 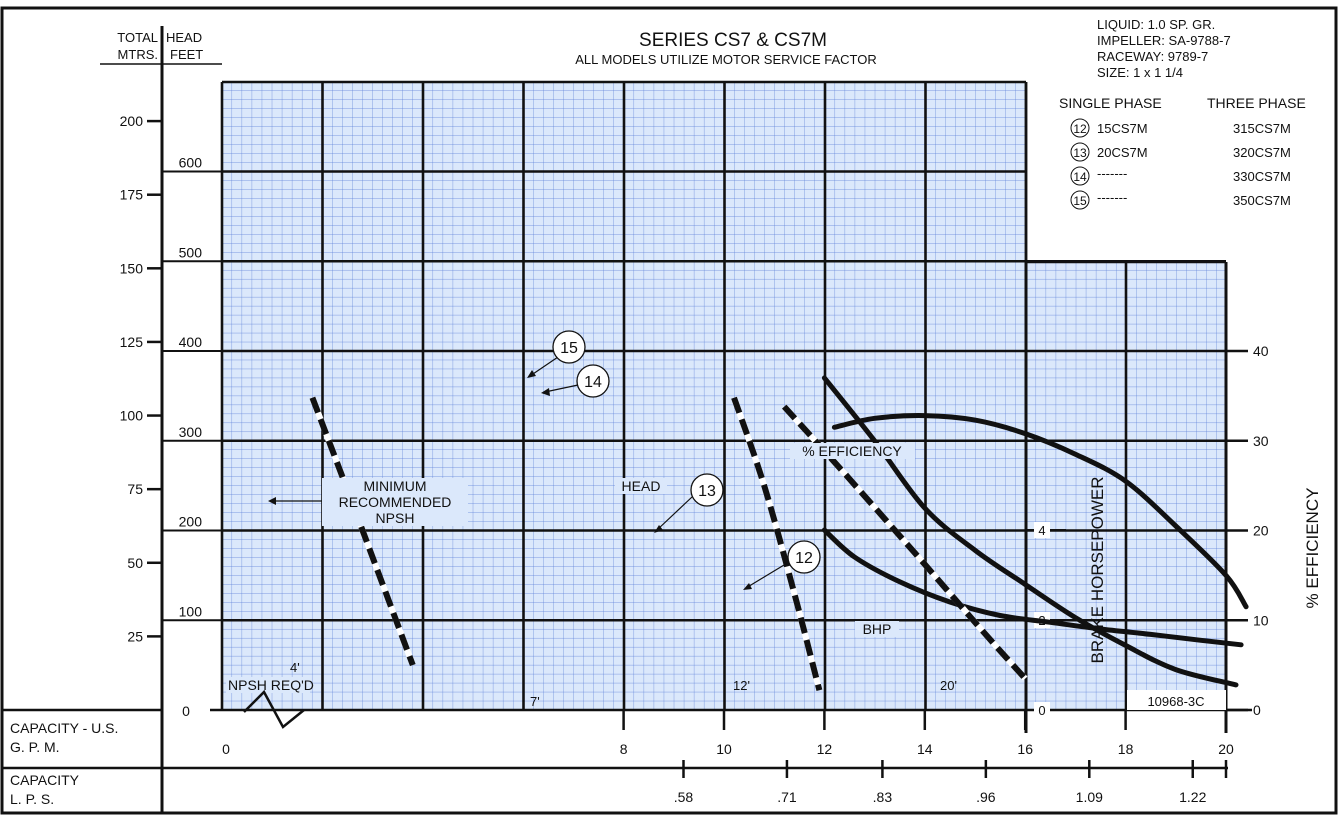 I want to click on gpm-tick-label: 10, so click(x=724, y=749).